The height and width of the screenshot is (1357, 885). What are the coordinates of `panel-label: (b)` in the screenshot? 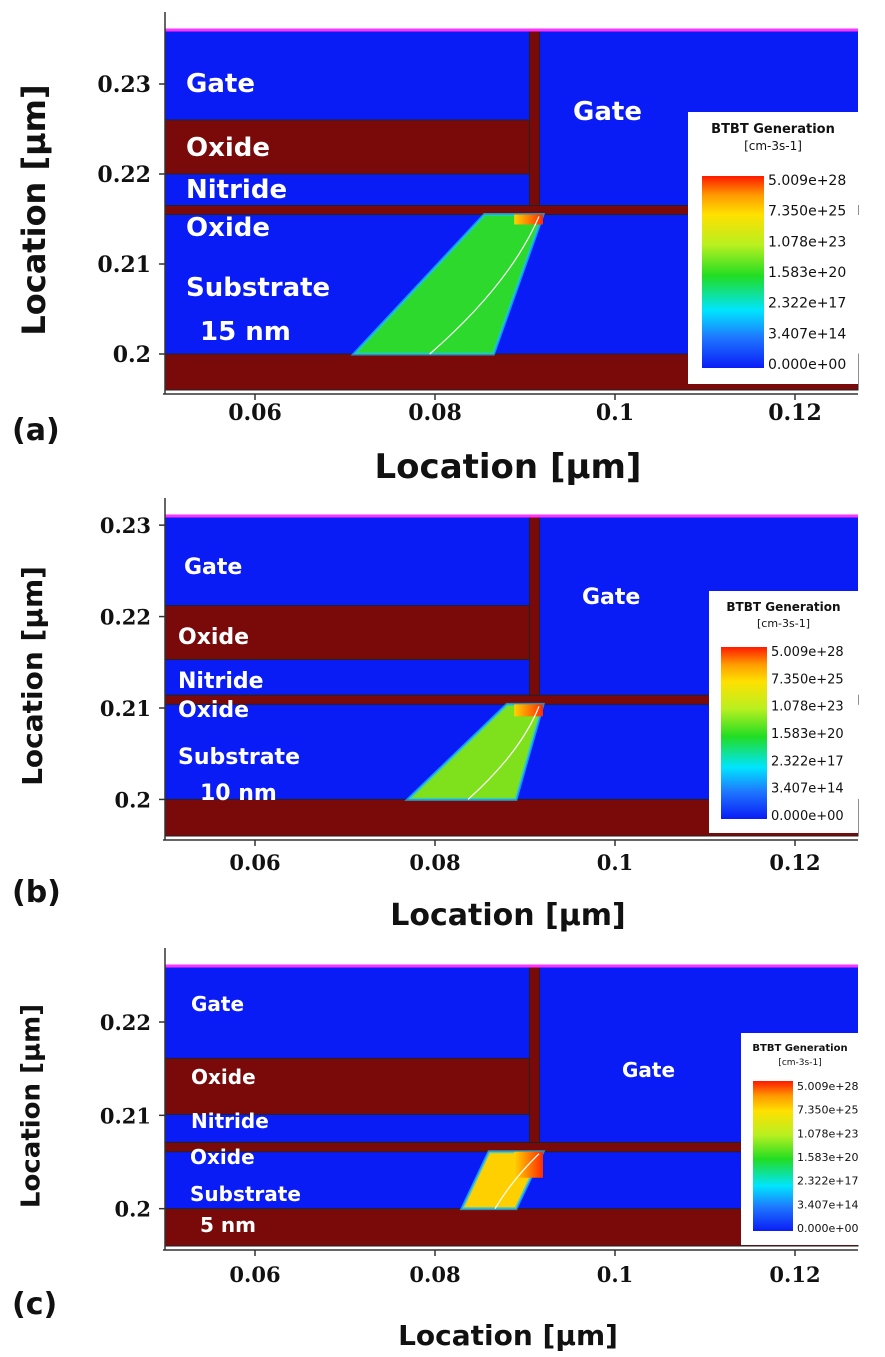 It's located at (36, 892).